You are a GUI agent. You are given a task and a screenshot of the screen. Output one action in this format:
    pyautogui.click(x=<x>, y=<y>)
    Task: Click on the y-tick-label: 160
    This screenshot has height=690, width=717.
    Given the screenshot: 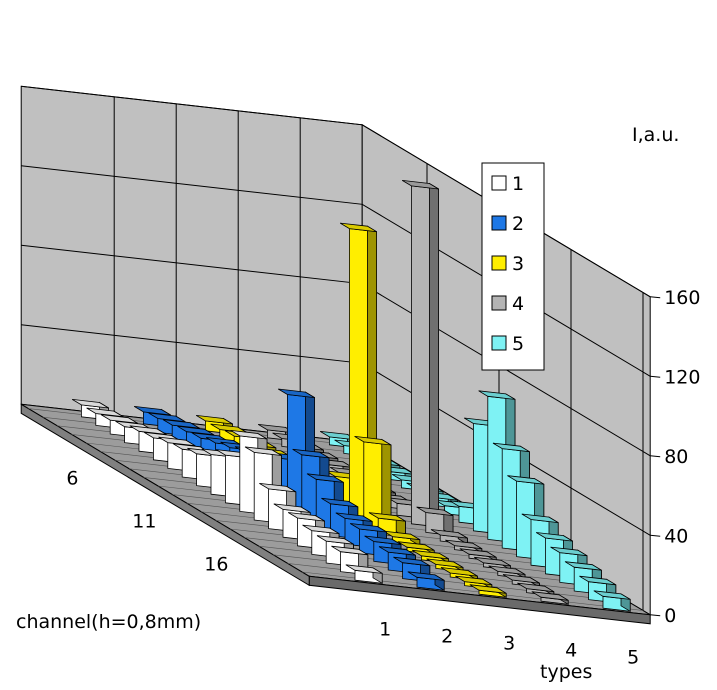 What is the action you would take?
    pyautogui.click(x=682, y=298)
    